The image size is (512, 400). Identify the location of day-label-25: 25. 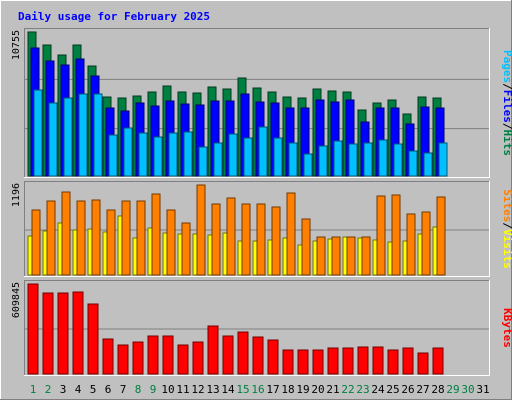
(392, 389).